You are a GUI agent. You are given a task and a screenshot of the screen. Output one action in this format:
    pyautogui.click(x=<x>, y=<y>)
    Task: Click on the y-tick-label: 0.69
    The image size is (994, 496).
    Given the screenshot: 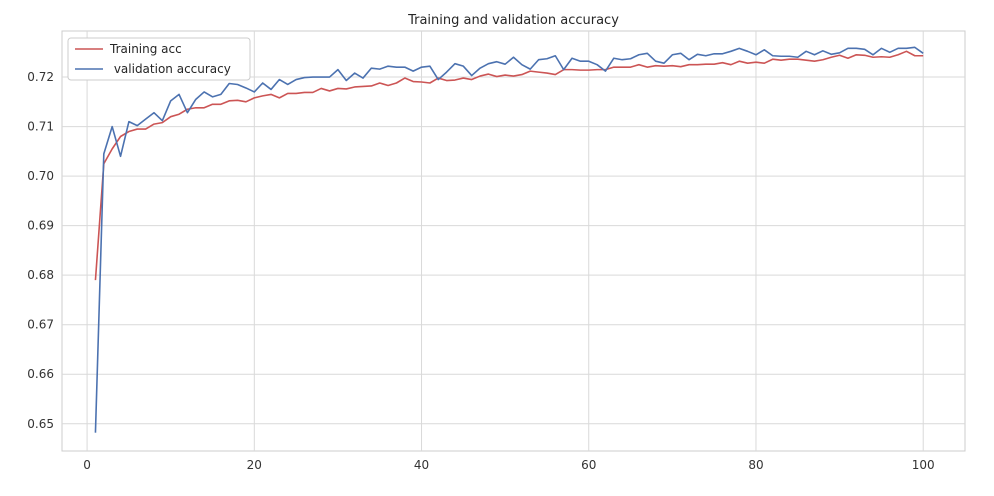 What is the action you would take?
    pyautogui.click(x=40, y=226)
    